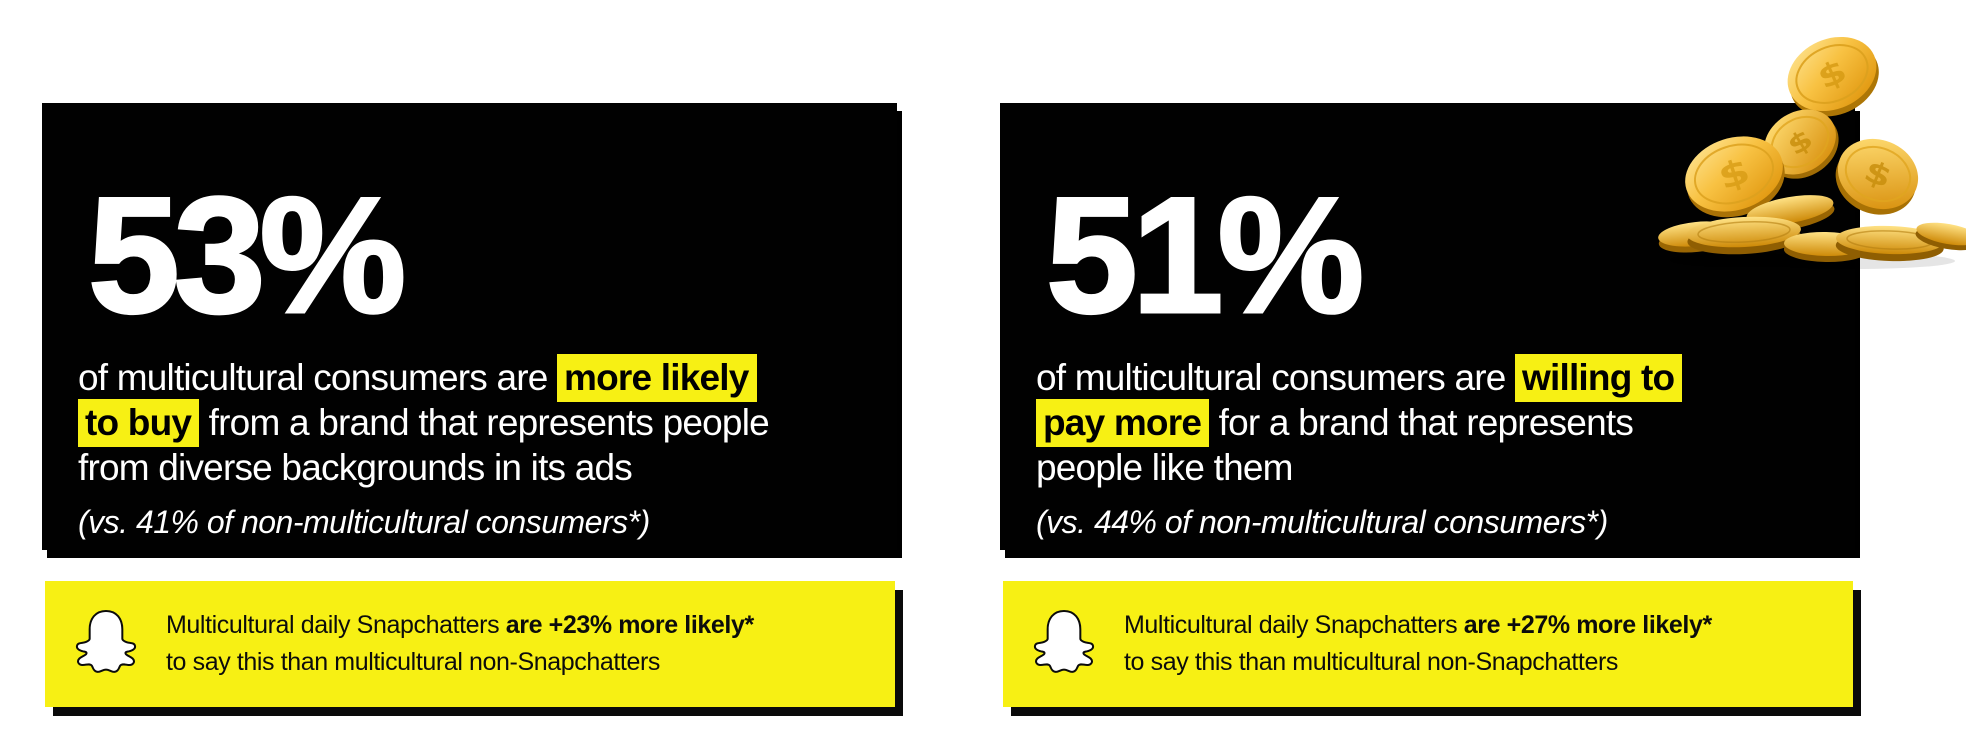 This screenshot has height=750, width=1966. I want to click on body-line-2: pay more for a brand that represents, so click(1359, 423).